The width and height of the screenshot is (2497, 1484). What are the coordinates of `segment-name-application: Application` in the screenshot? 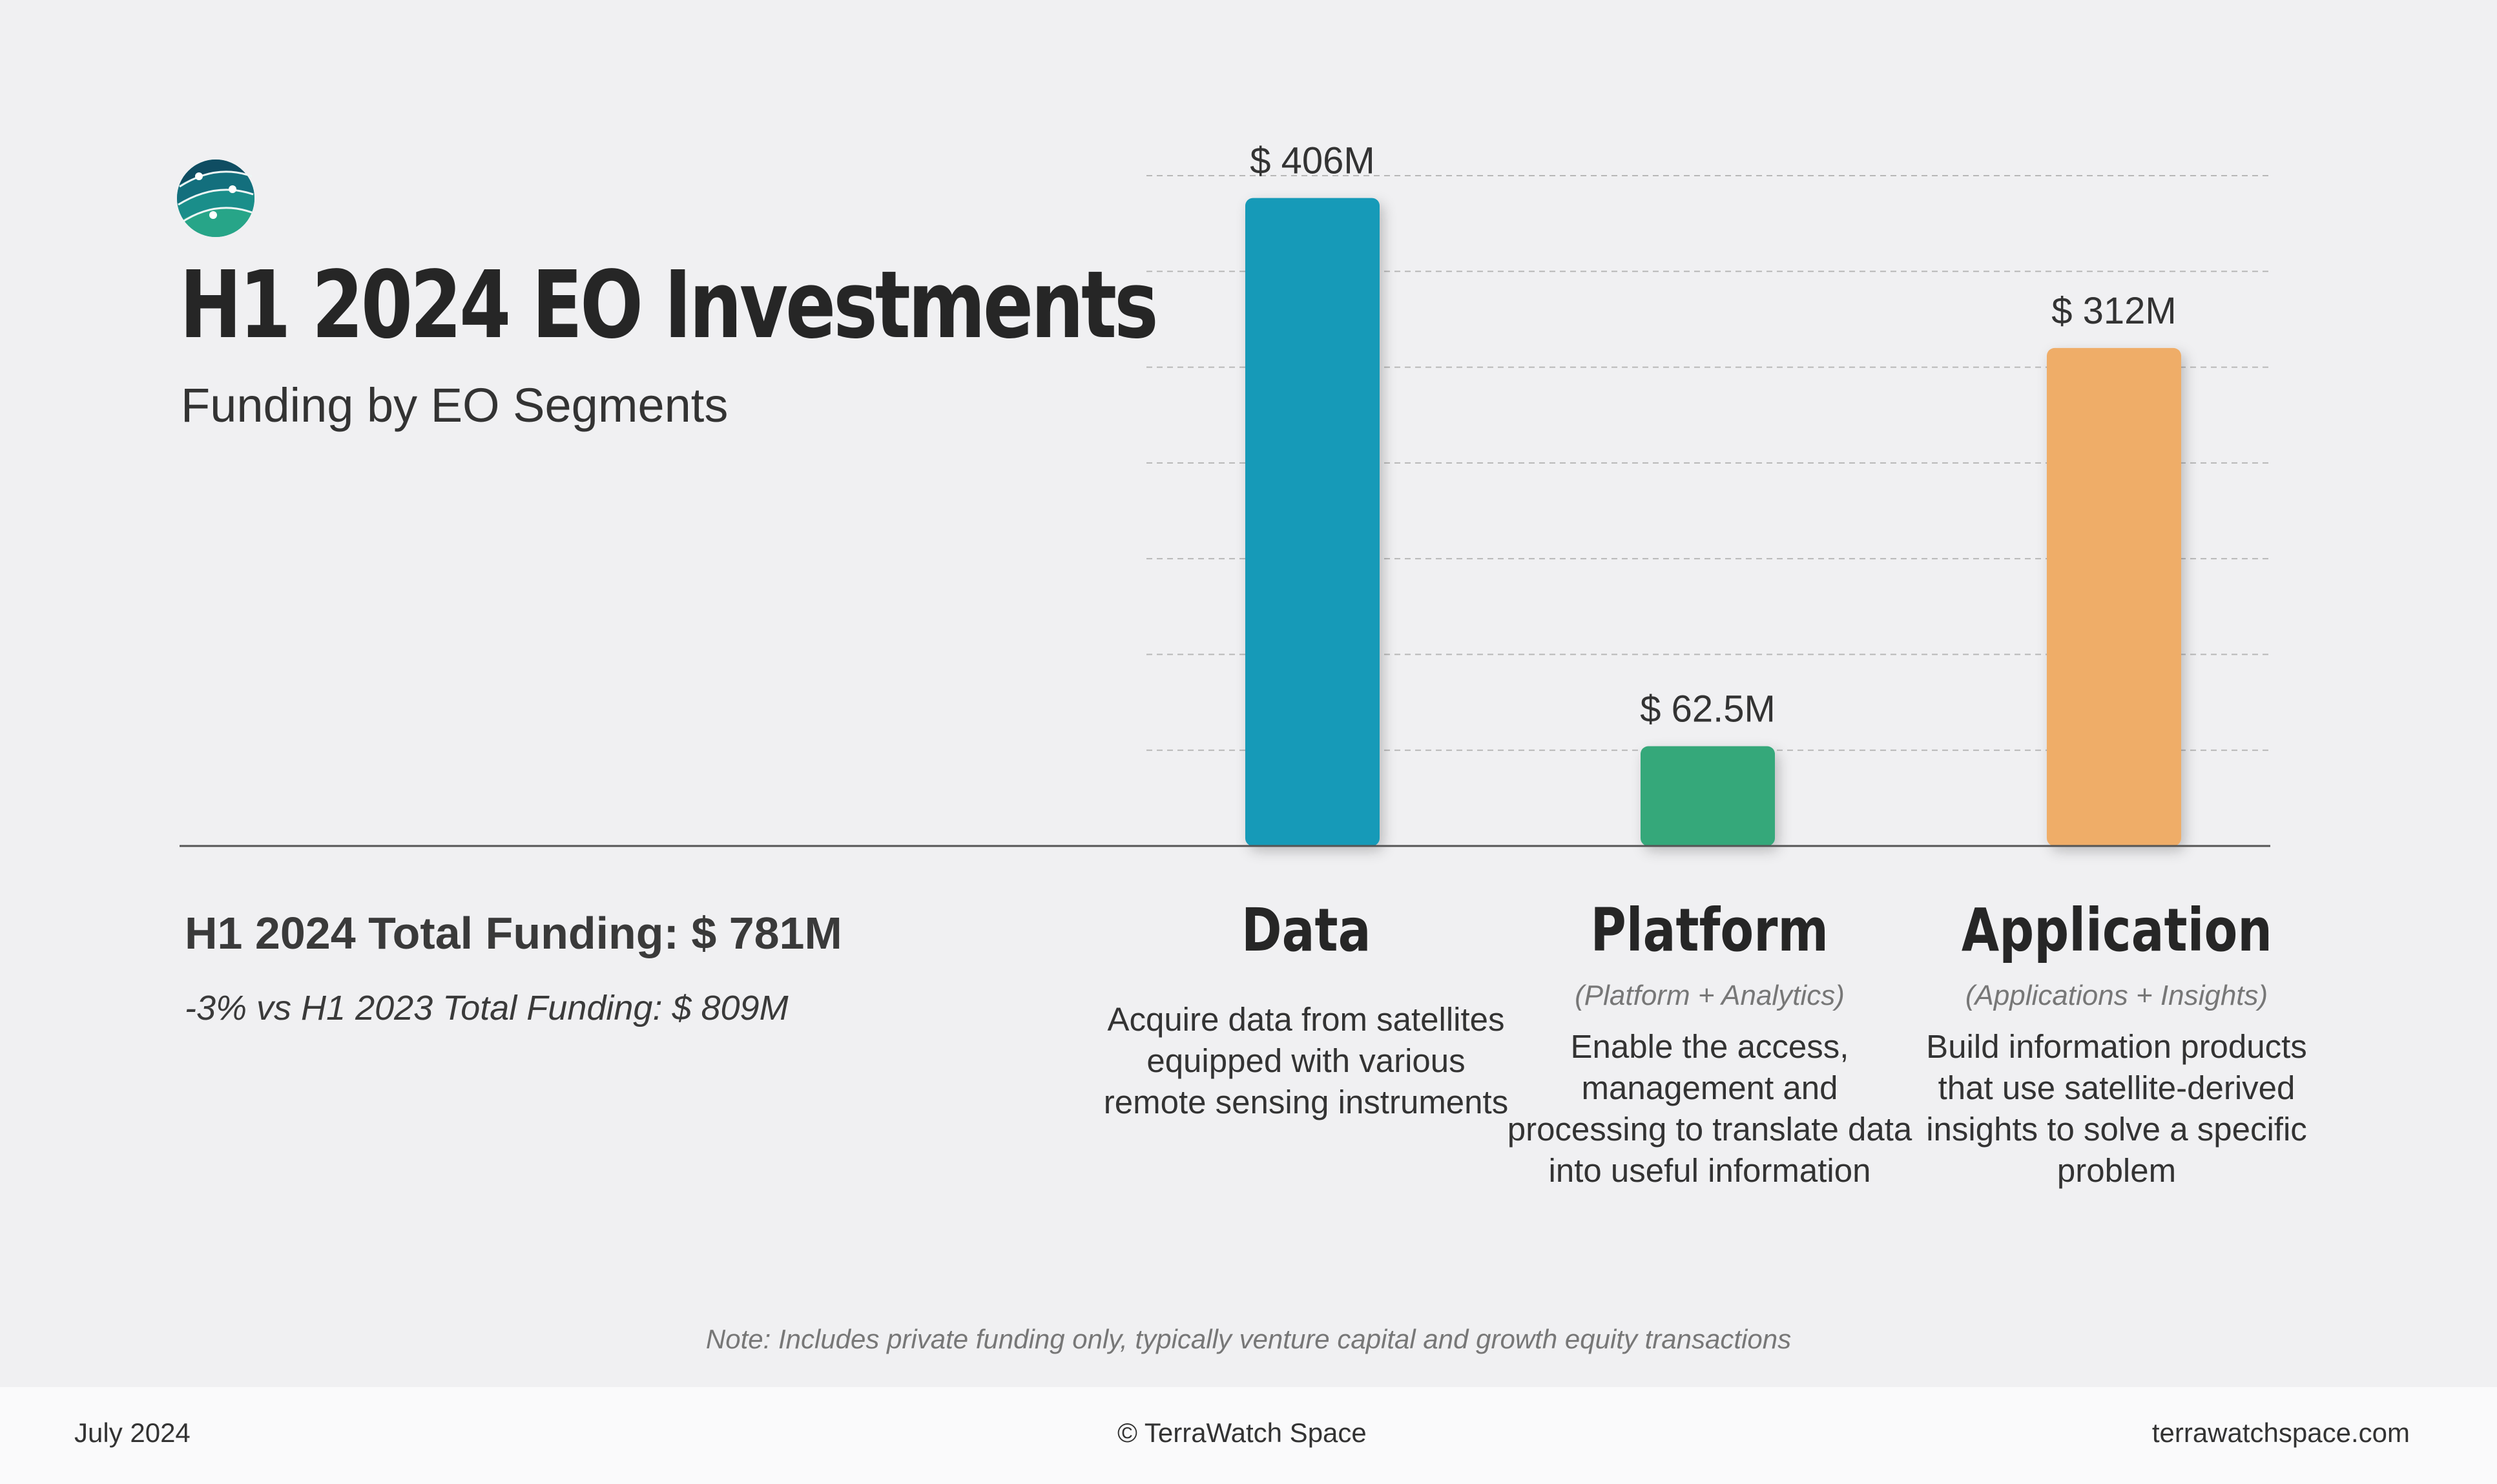 It's located at (2116, 930).